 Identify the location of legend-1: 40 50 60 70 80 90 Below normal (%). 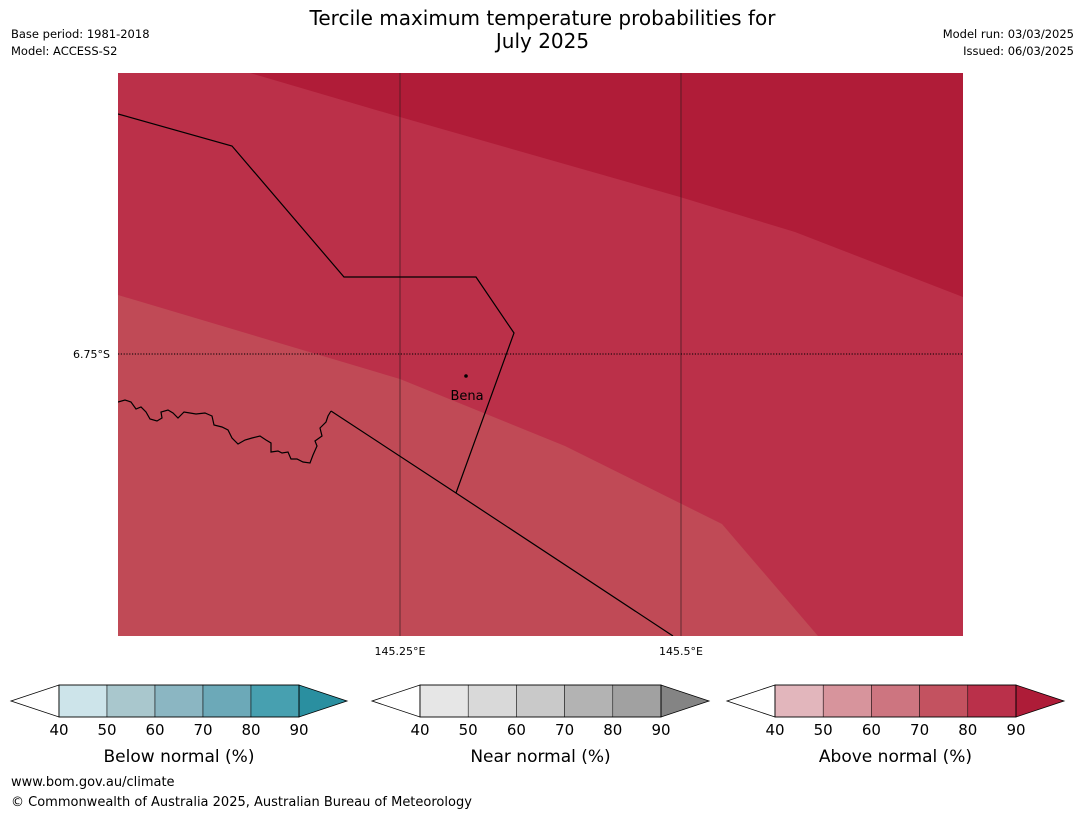
(179, 725).